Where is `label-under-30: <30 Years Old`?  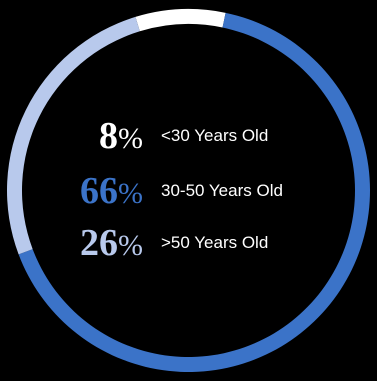
label-under-30: <30 Years Old is located at coordinates (215, 135).